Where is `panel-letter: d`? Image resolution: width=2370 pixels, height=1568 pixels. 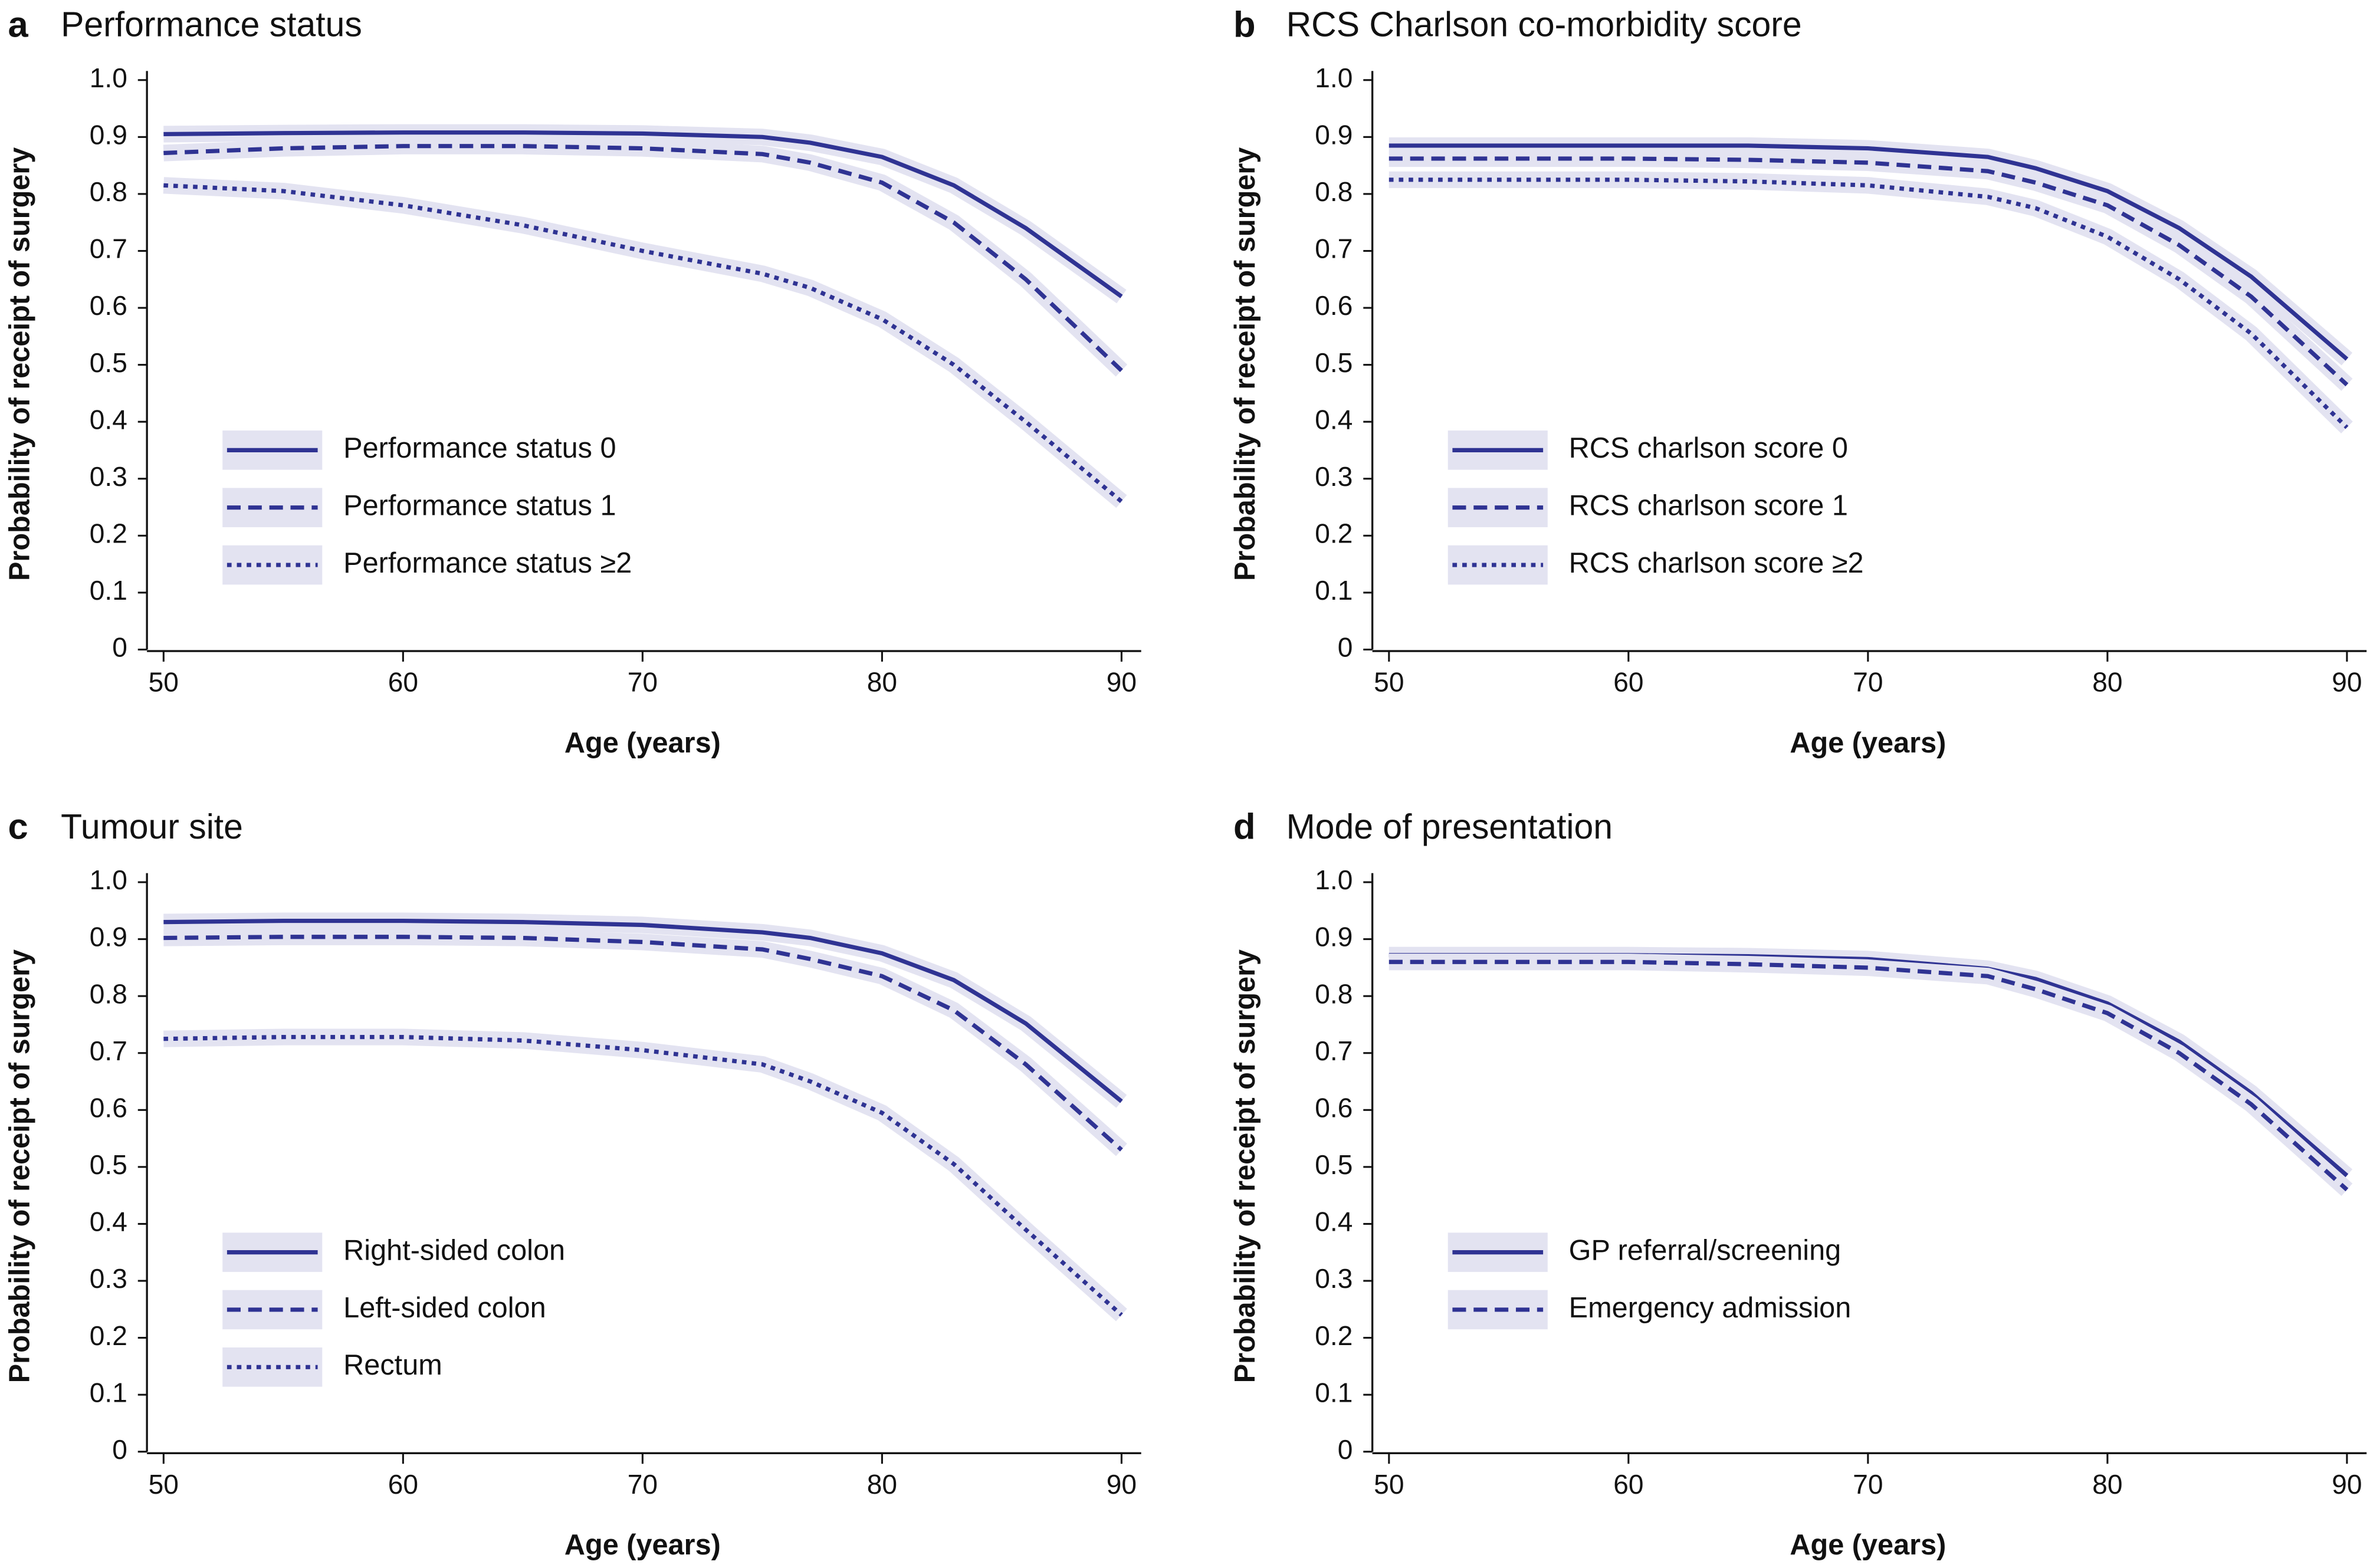
panel-letter: d is located at coordinates (1244, 827).